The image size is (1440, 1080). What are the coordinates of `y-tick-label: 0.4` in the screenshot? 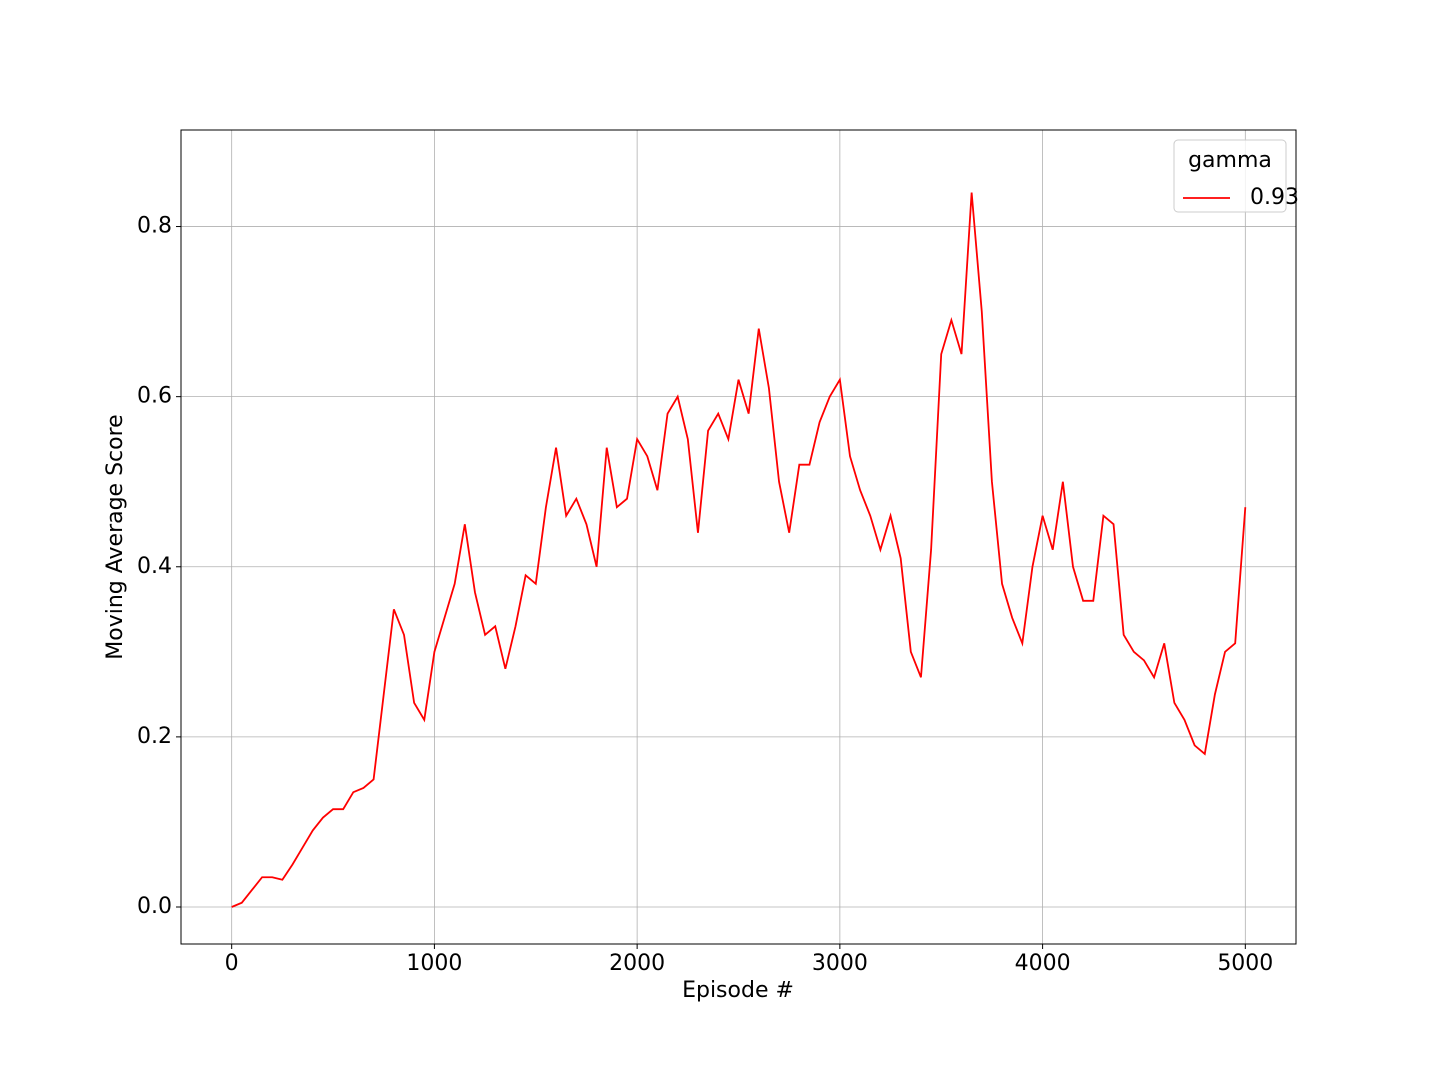 It's located at (154, 566).